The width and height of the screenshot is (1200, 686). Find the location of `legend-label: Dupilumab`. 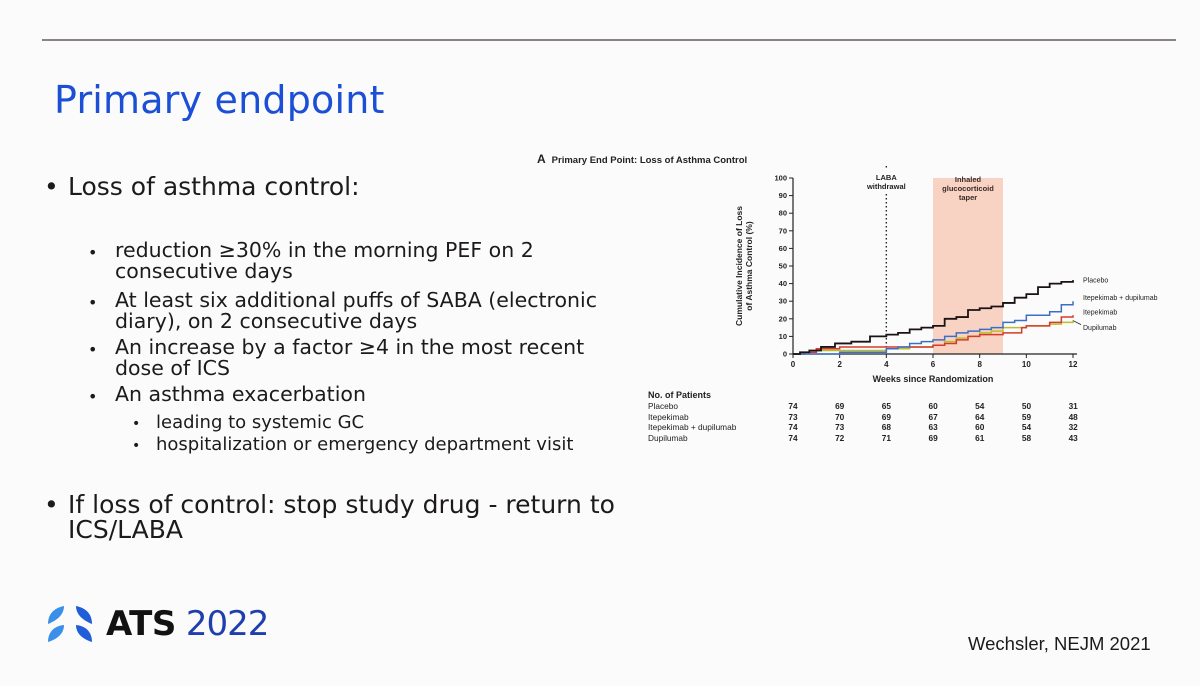

legend-label: Dupilumab is located at coordinates (1100, 328).